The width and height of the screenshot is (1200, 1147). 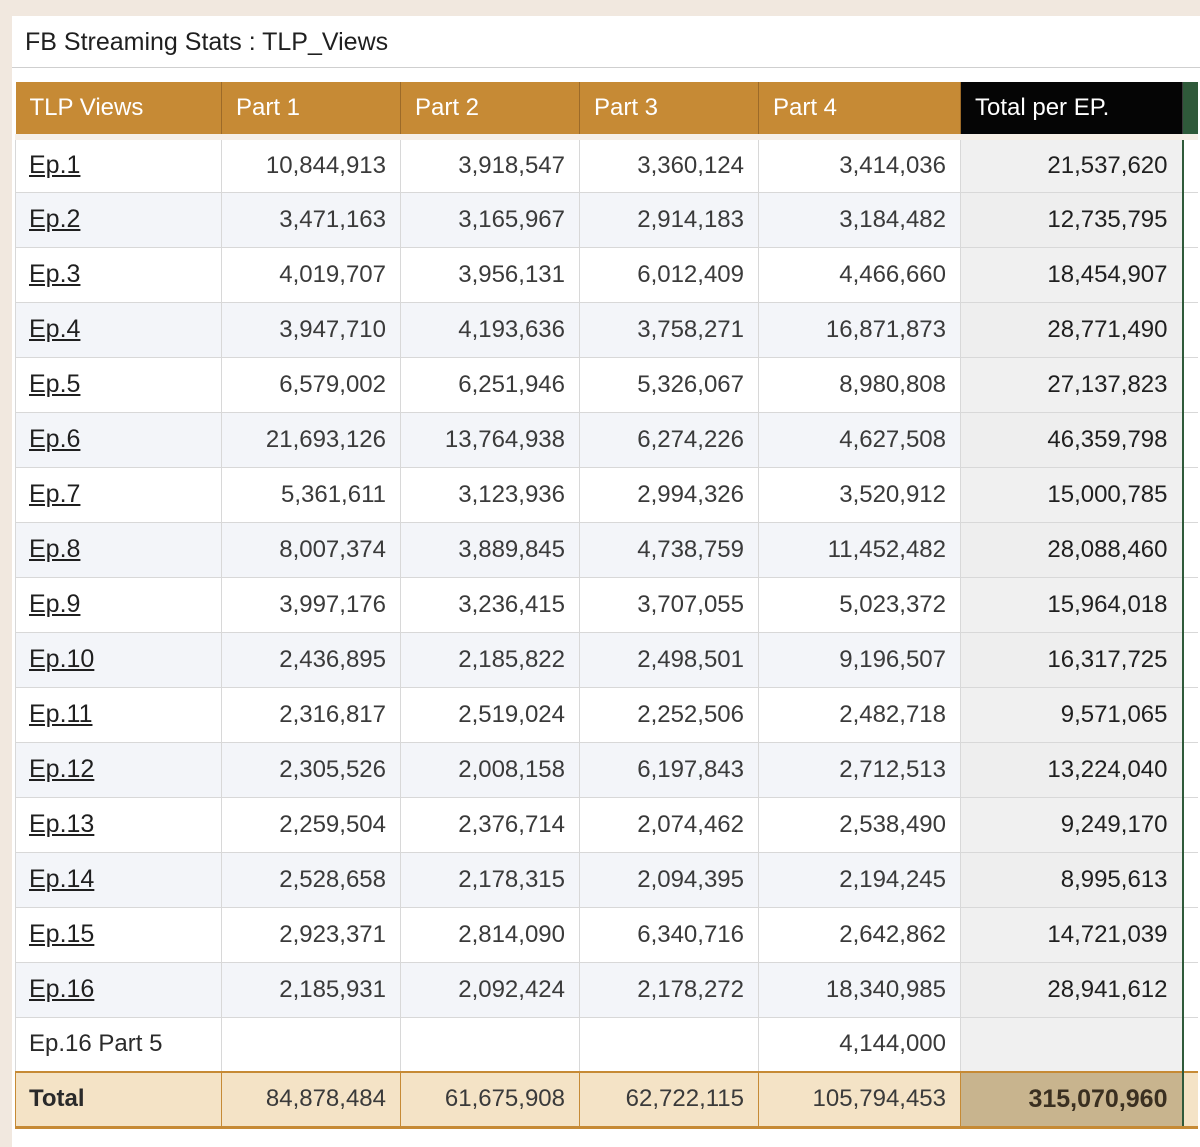 What do you see at coordinates (859, 769) in the screenshot?
I see `part-4-views-cell: 2,712,513` at bounding box center [859, 769].